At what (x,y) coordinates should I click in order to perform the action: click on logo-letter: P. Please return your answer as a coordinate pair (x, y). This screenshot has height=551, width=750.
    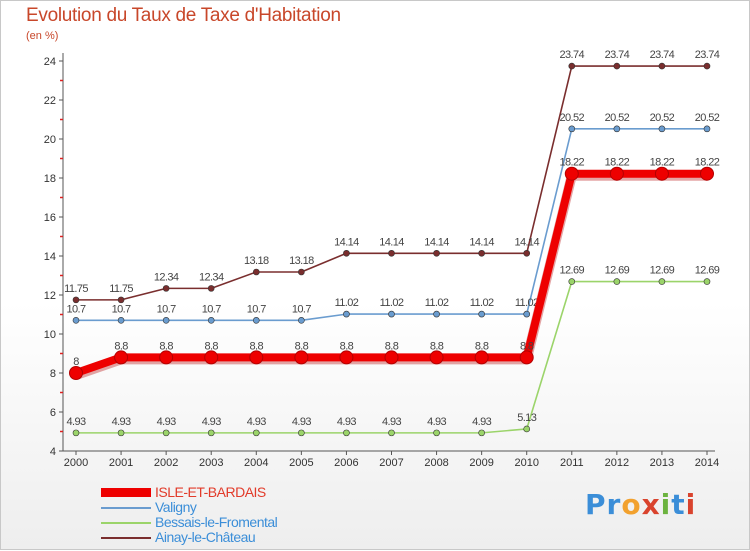
    Looking at the image, I should click on (596, 504).